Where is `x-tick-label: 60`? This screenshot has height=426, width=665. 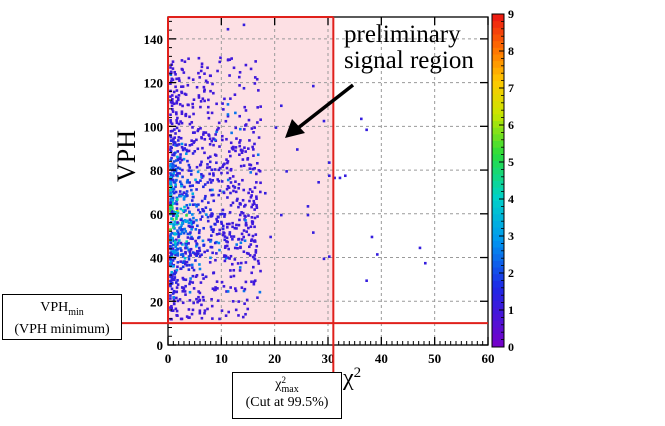 x-tick-label: 60 is located at coordinates (488, 358).